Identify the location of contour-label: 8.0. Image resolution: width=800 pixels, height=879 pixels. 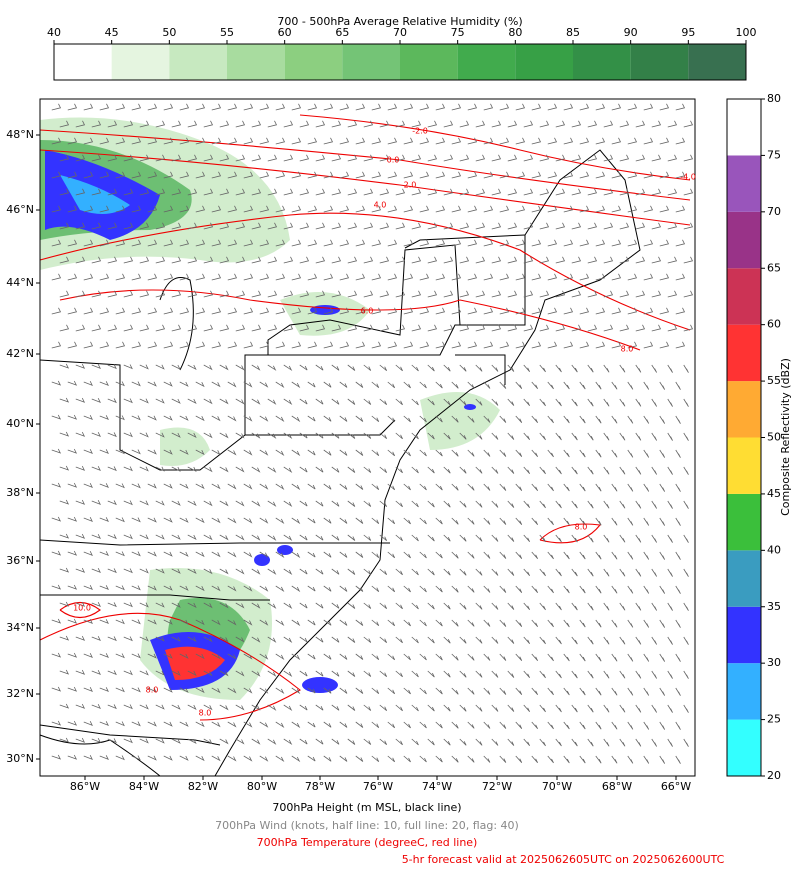
(152, 690).